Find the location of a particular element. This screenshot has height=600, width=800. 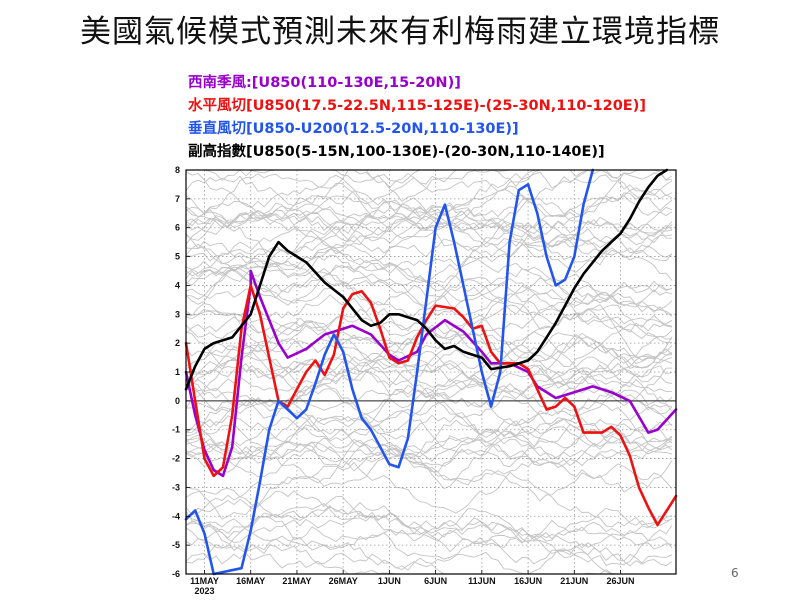

y-tick-label: 0 is located at coordinates (177, 401).